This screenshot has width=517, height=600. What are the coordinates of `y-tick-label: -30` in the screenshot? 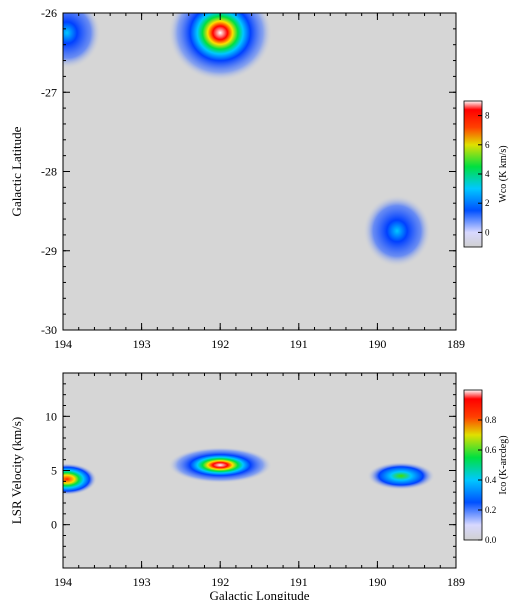 It's located at (49, 330).